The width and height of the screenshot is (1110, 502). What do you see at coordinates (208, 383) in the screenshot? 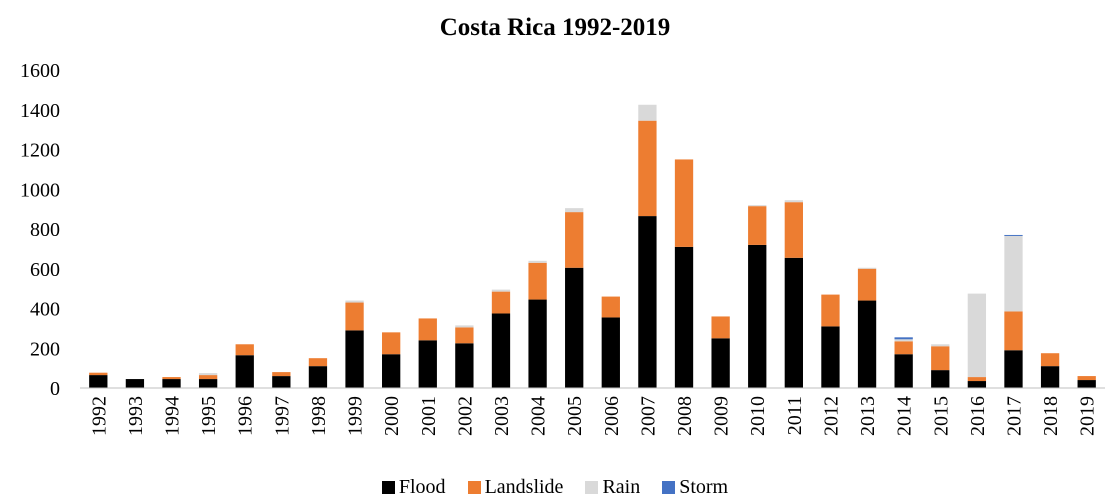
I see `bar-flood-1995` at bounding box center [208, 383].